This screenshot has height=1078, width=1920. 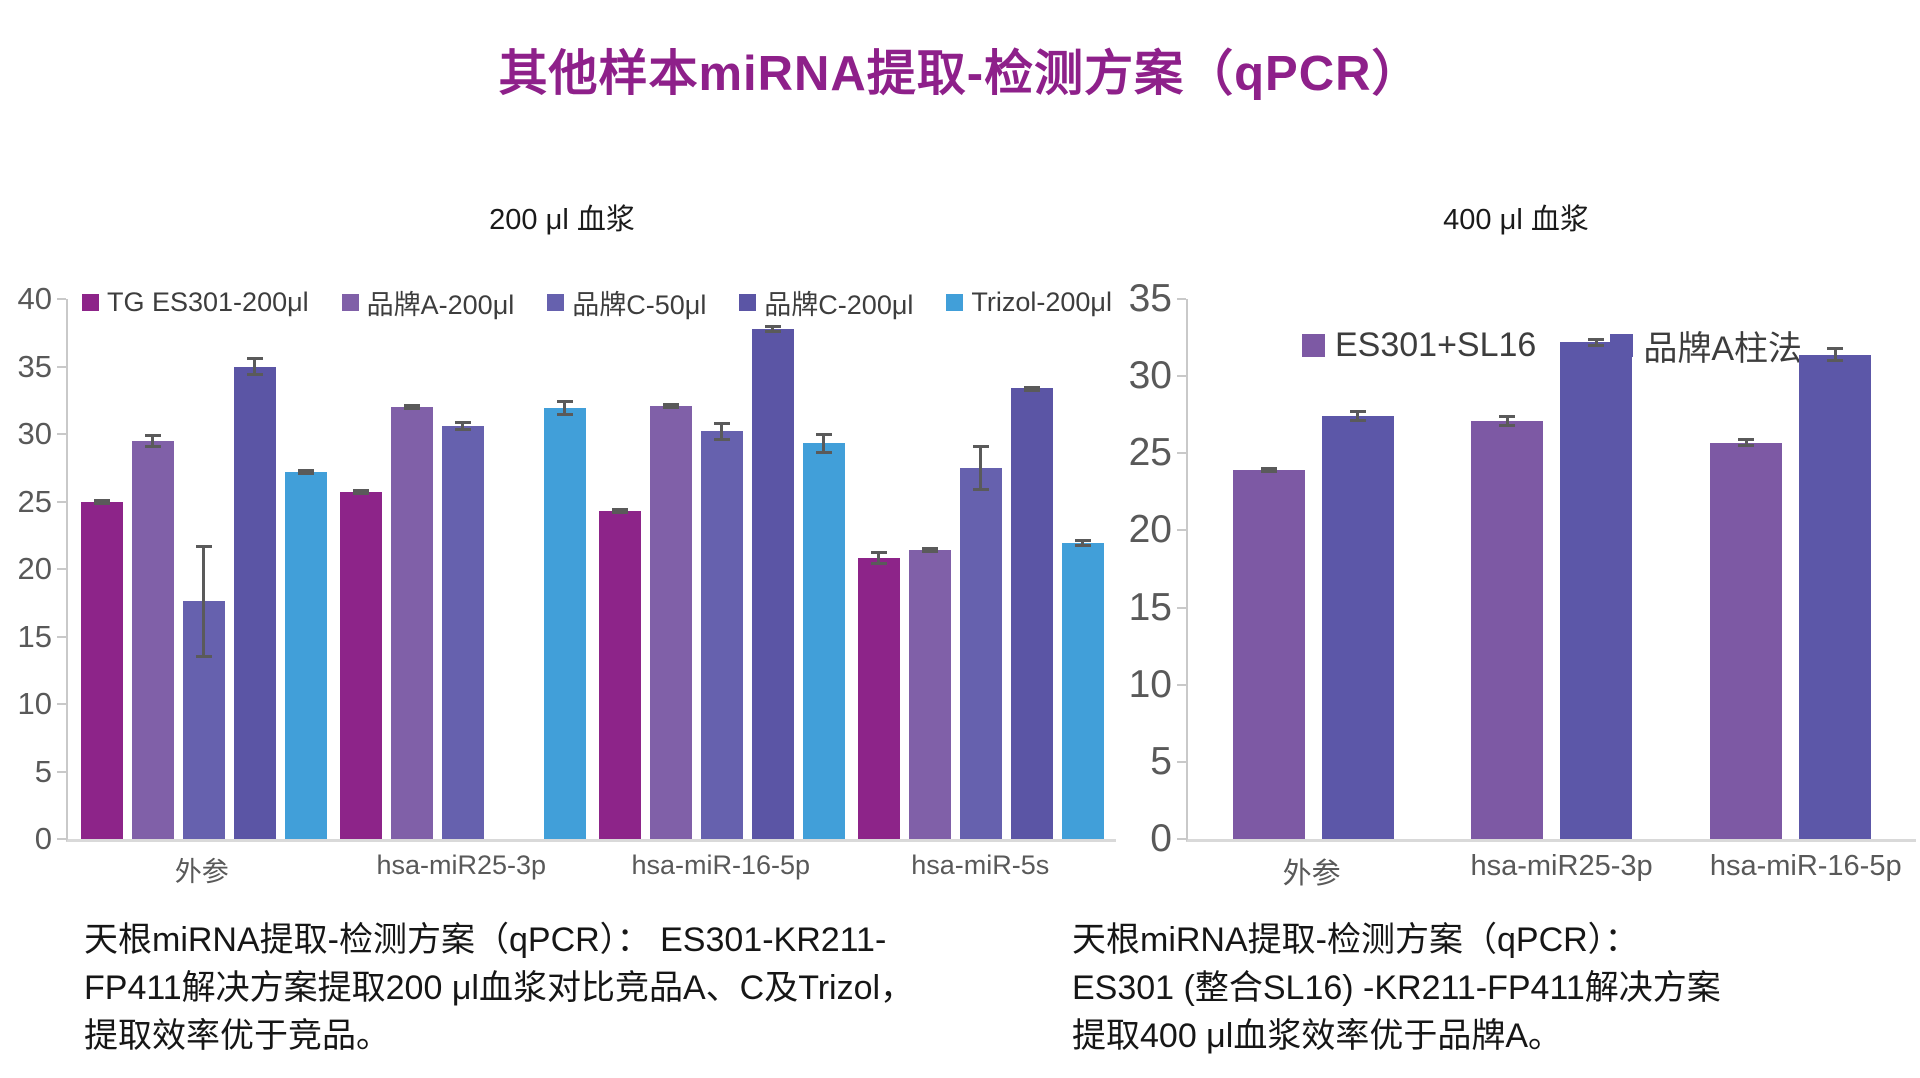 What do you see at coordinates (1435, 345) in the screenshot?
I see `legend-label: ES301+SL16` at bounding box center [1435, 345].